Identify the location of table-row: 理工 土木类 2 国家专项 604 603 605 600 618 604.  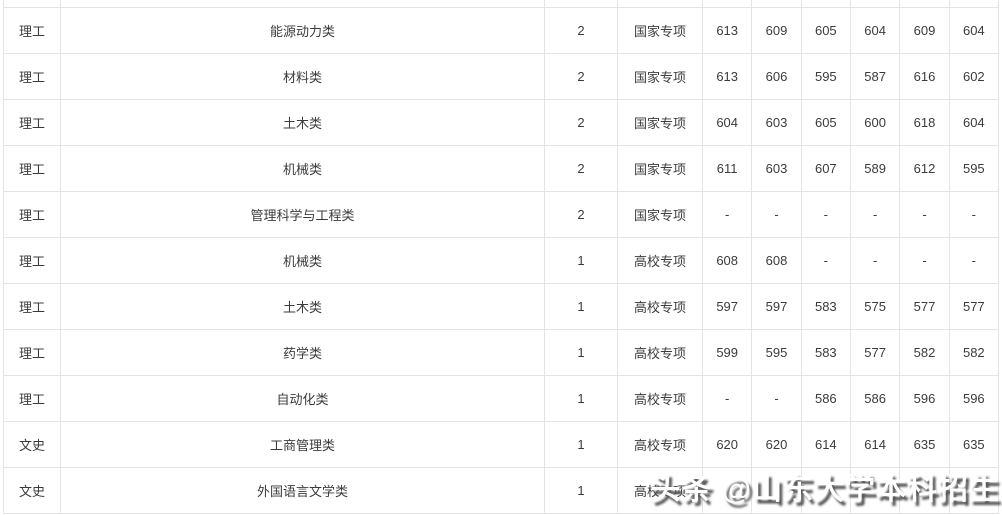
(501, 123).